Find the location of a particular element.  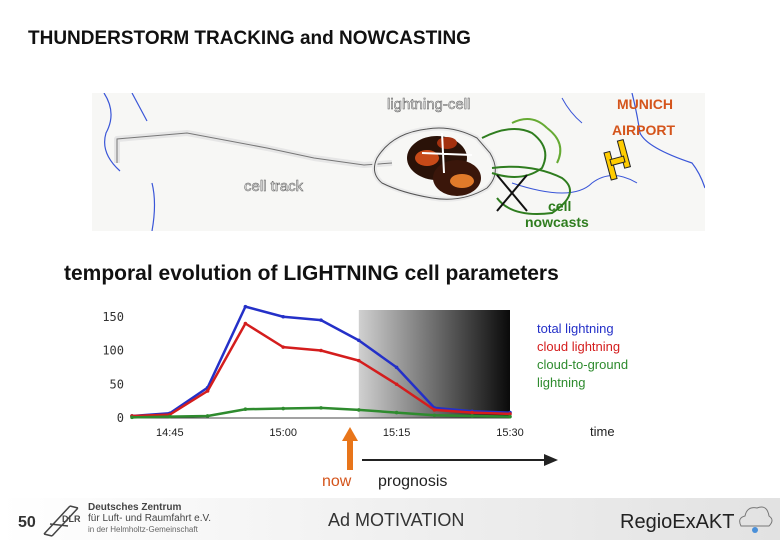

footer-bar is located at coordinates (390, 519).